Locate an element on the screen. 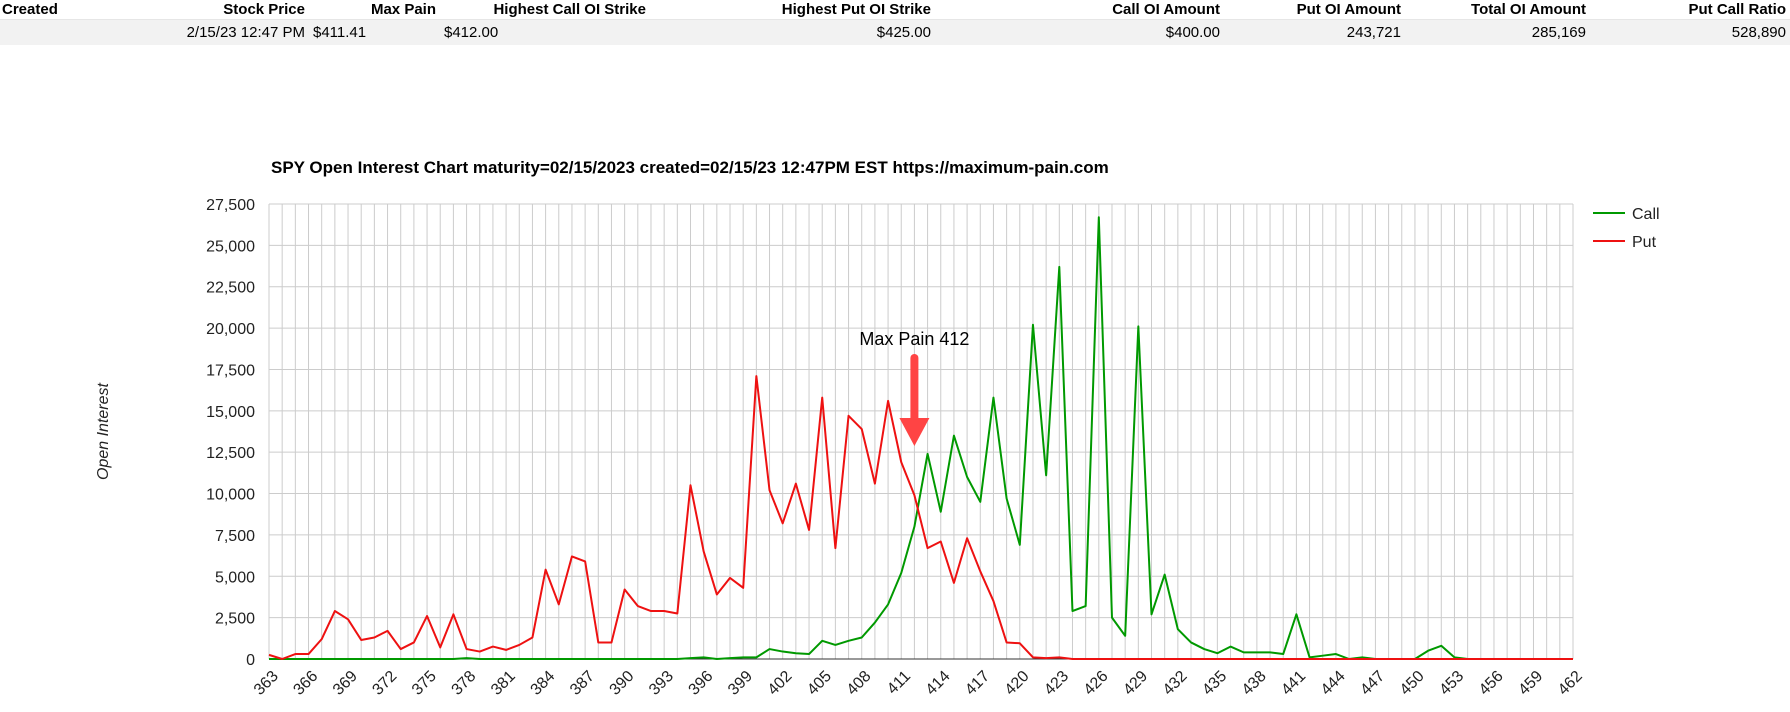 The image size is (1790, 712). value-created: 2/15/23 12:47 PM is located at coordinates (154, 32).